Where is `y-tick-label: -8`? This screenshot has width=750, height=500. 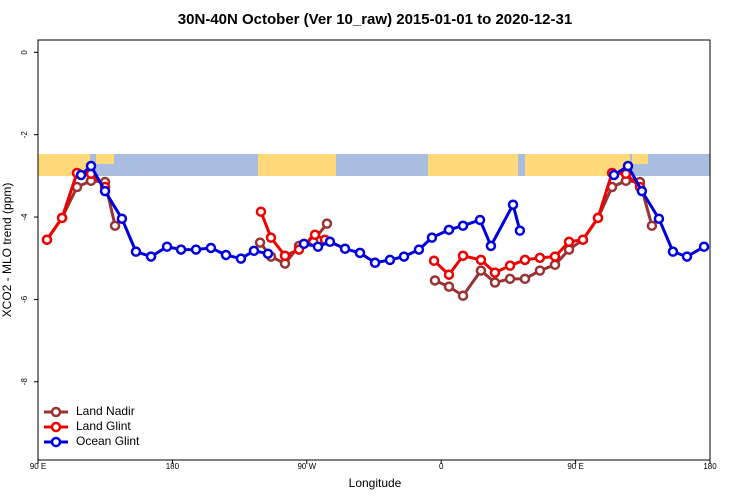 y-tick-label: -8 is located at coordinates (24, 382).